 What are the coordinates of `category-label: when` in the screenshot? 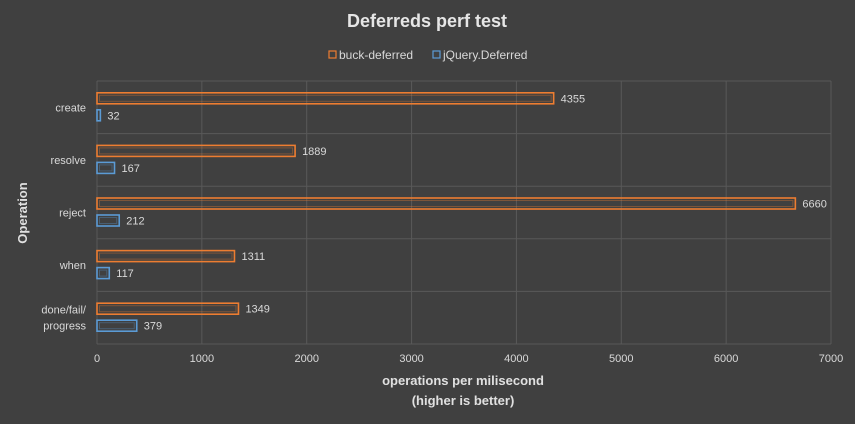 It's located at (72, 266).